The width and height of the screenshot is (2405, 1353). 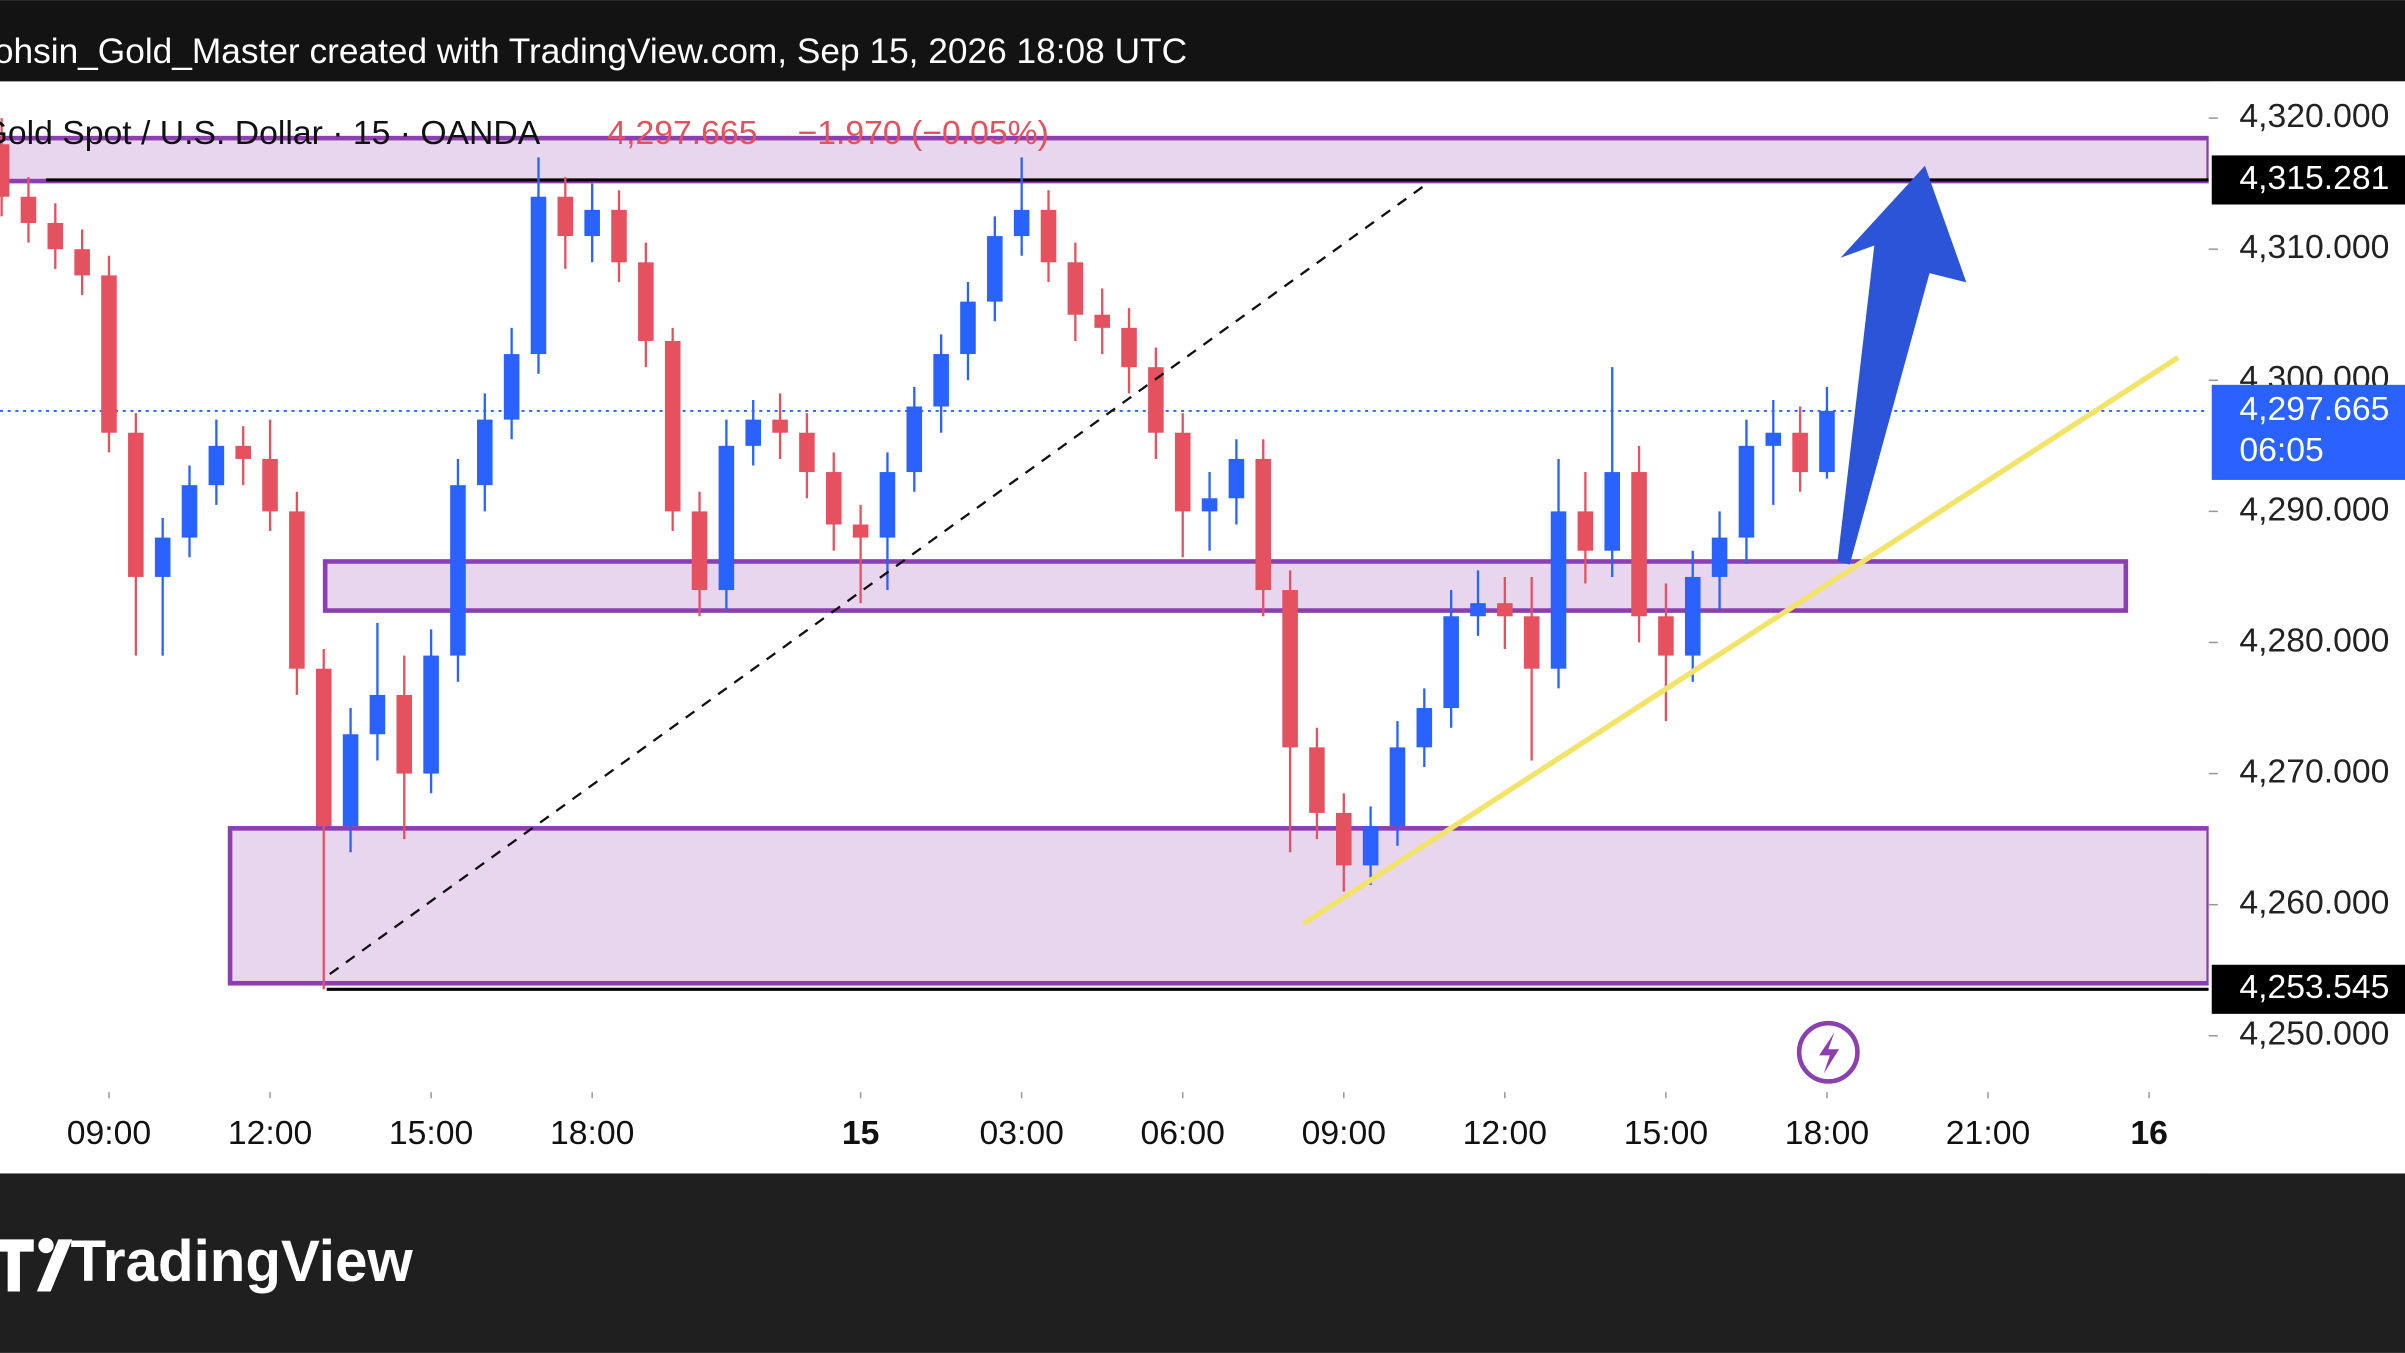 What do you see at coordinates (1902, 365) in the screenshot?
I see `arrow` at bounding box center [1902, 365].